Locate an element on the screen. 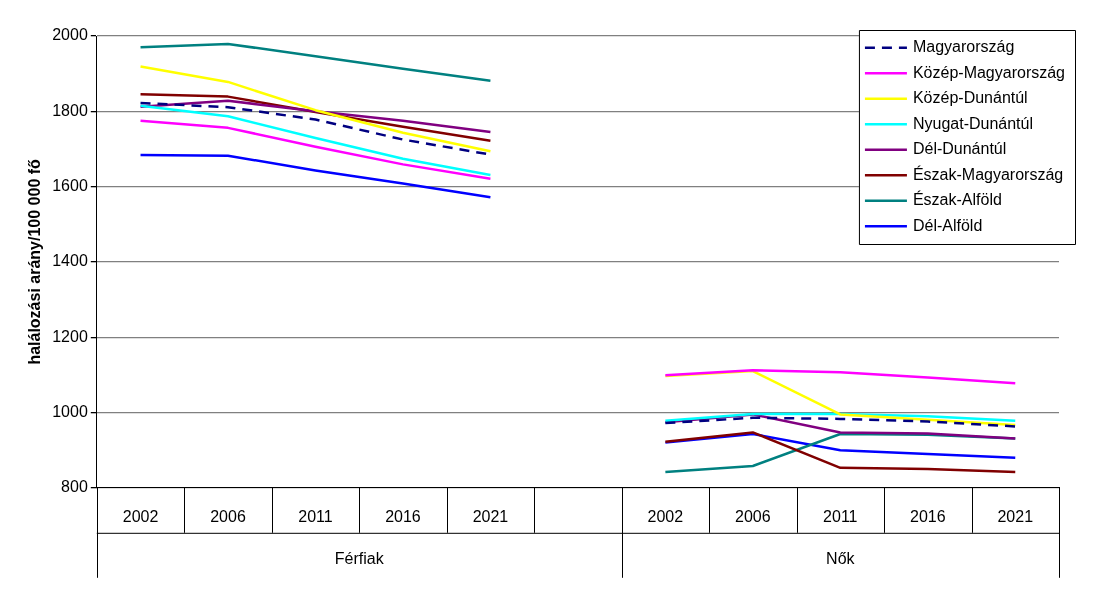  legend-label: Magyarország is located at coordinates (963, 47).